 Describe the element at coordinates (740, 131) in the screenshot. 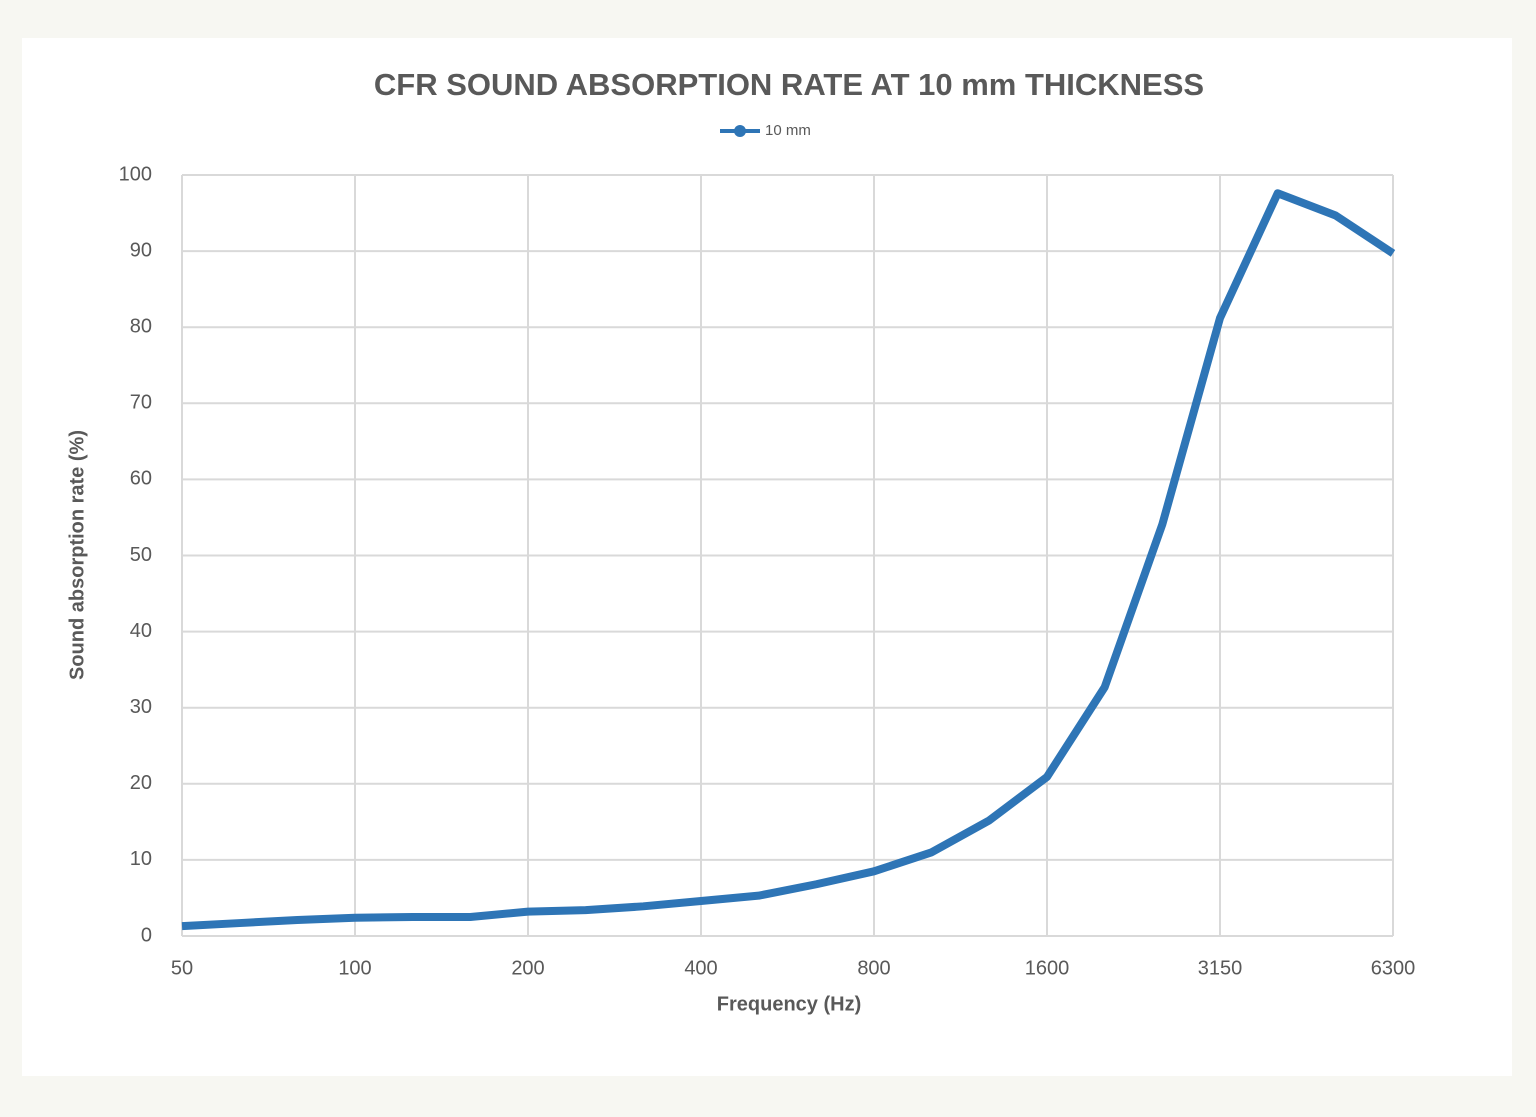

I see `legend-marker` at that location.